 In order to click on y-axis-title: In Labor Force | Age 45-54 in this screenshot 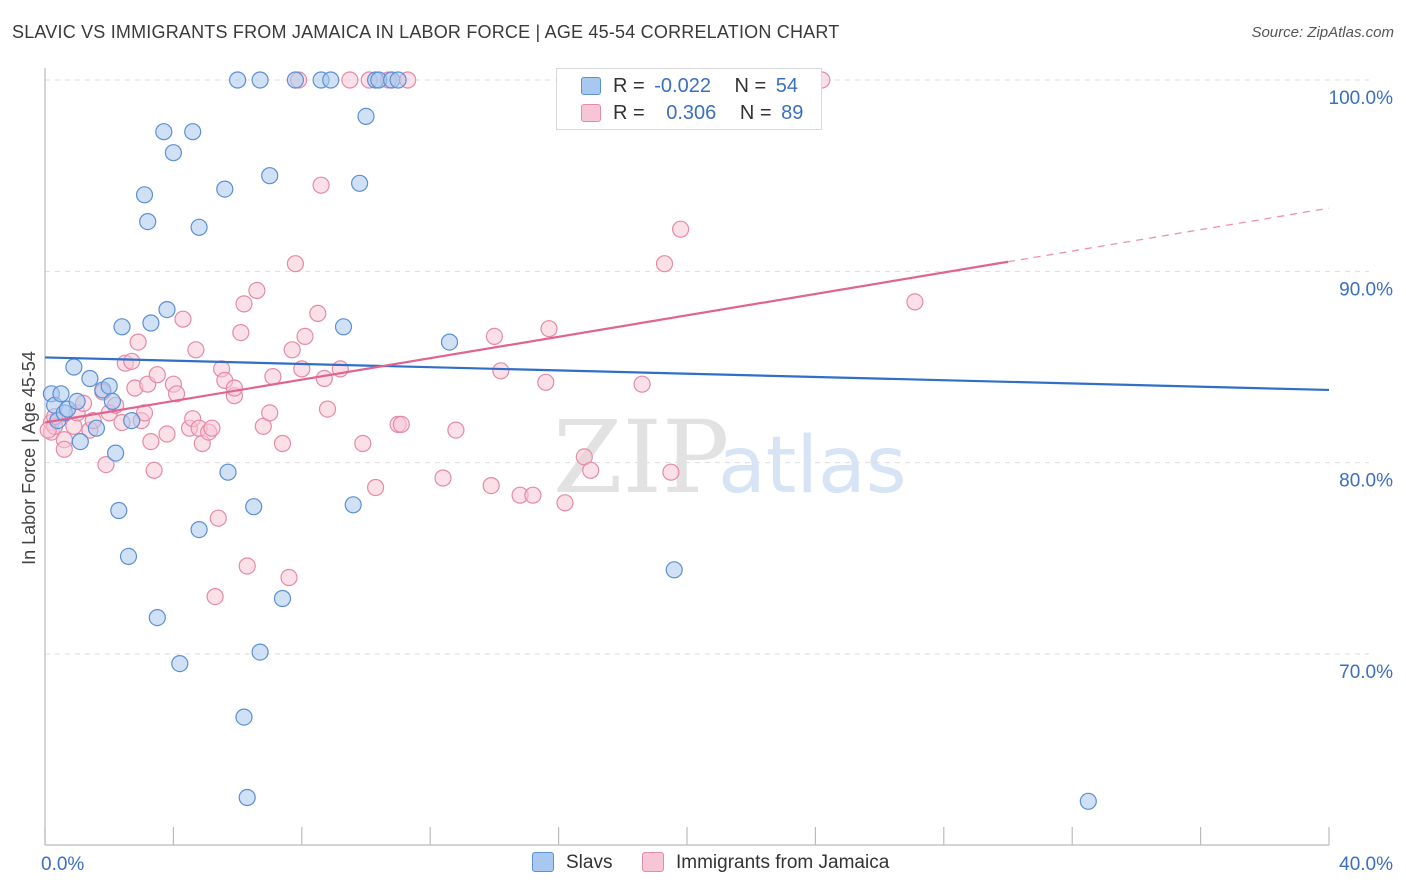, I will do `click(29, 458)`.